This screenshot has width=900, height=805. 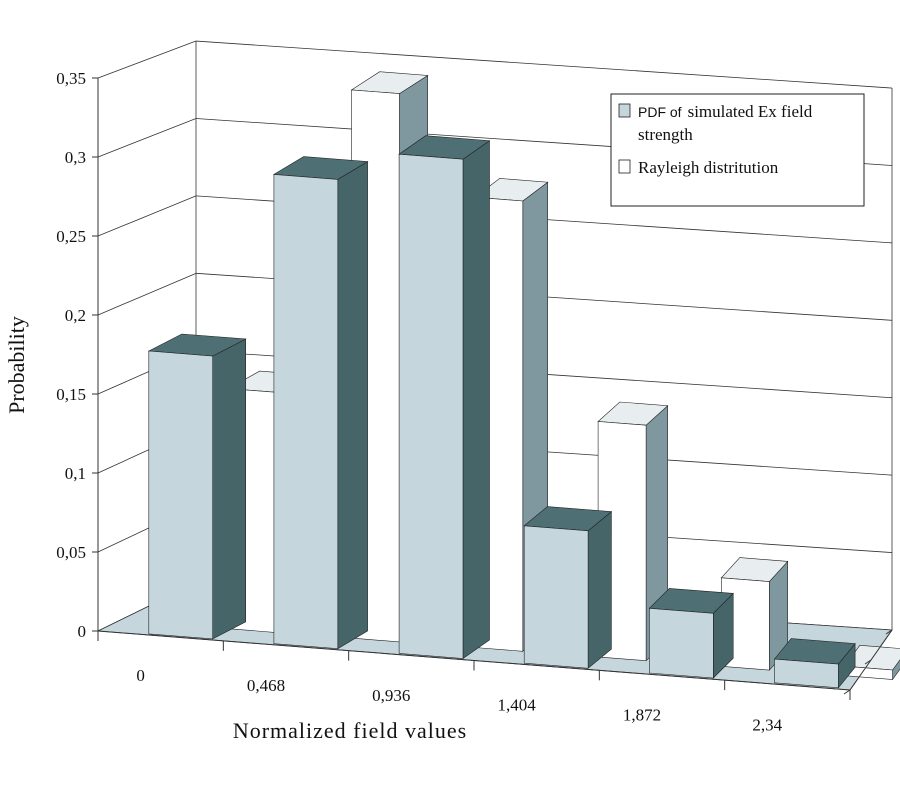 I want to click on legend-box, so click(x=737, y=150).